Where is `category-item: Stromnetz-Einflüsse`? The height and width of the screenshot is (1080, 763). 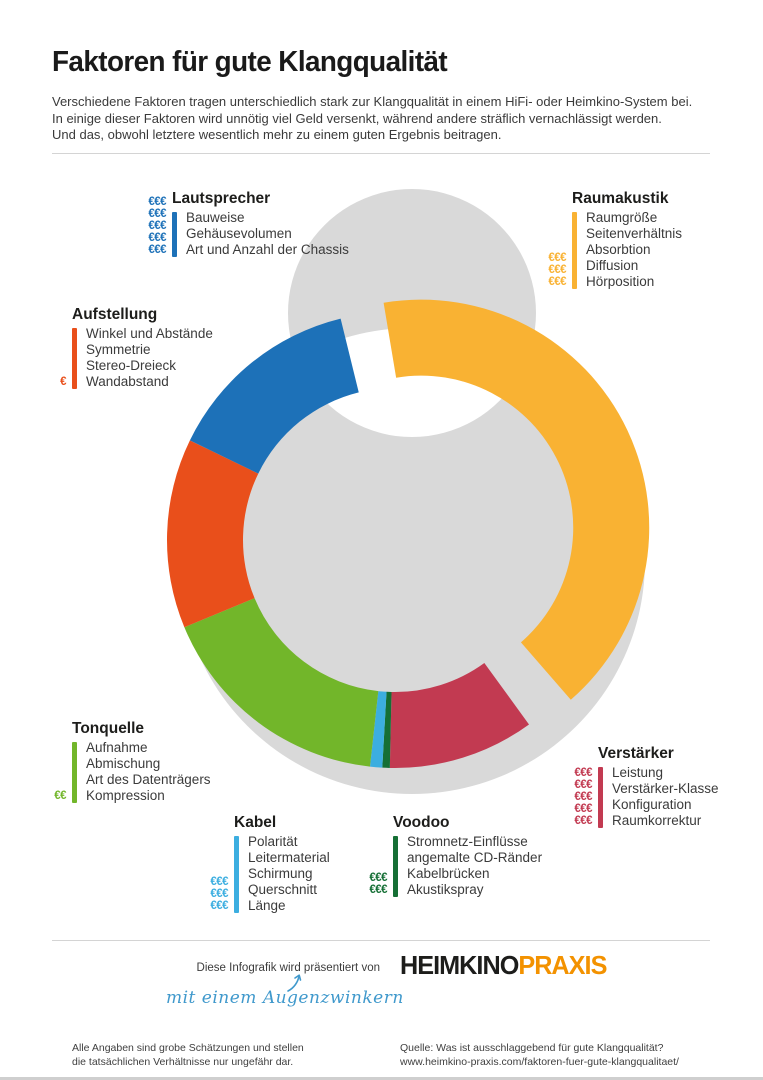 category-item: Stromnetz-Einflüsse is located at coordinates (467, 841).